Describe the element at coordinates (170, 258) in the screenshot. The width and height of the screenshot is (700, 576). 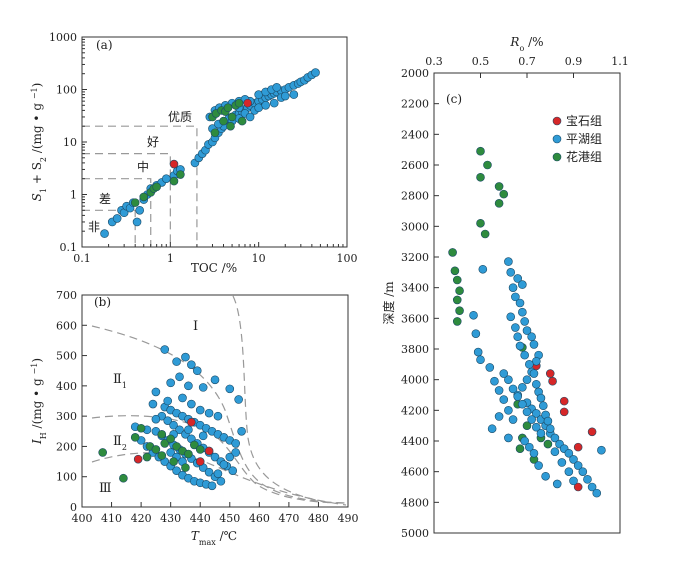
I see `a-xtick-label: 1` at that location.